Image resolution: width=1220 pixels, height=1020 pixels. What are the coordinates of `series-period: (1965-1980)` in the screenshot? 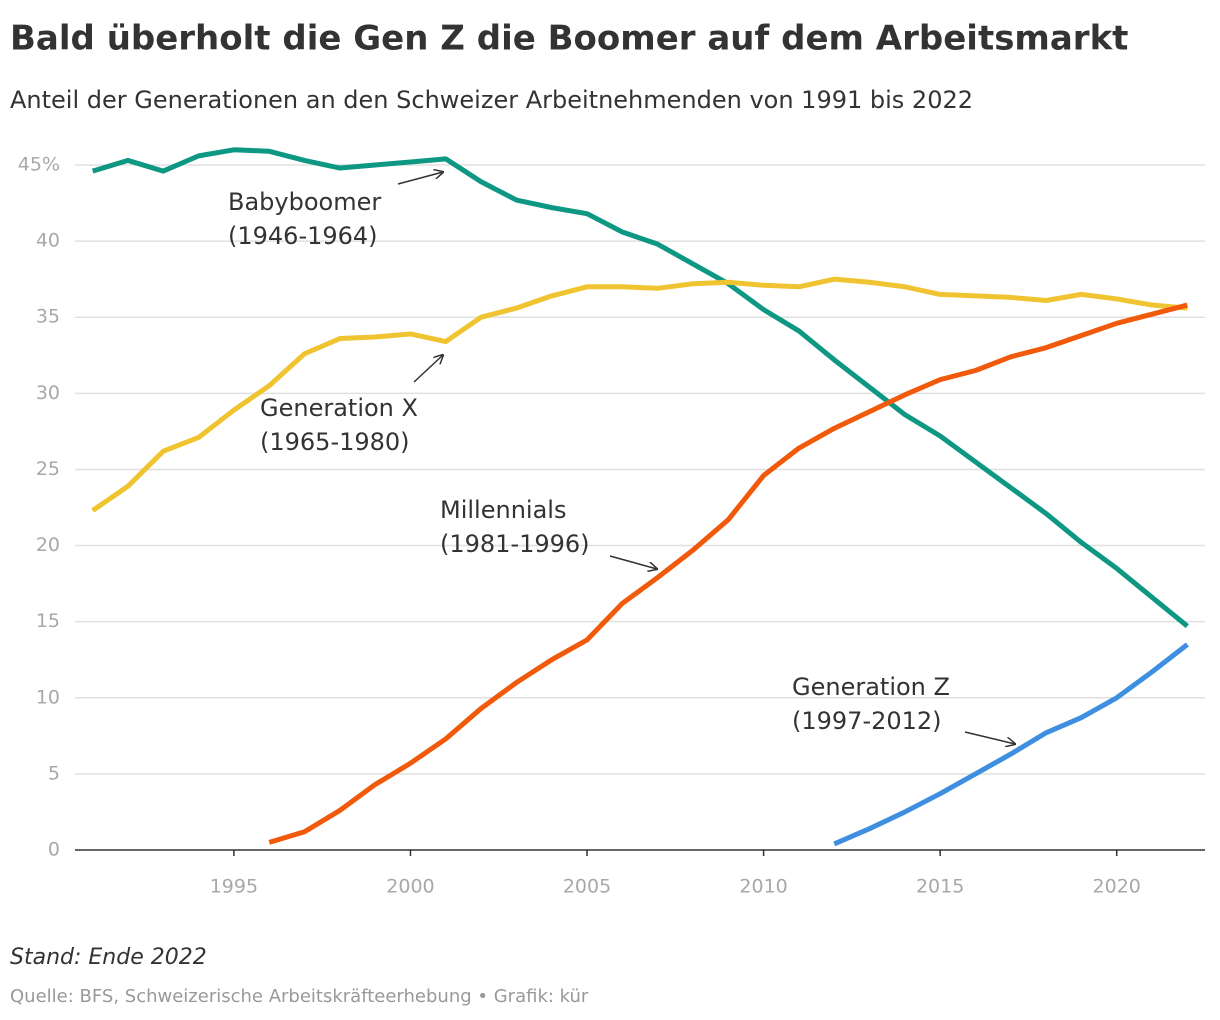 It's located at (335, 442).